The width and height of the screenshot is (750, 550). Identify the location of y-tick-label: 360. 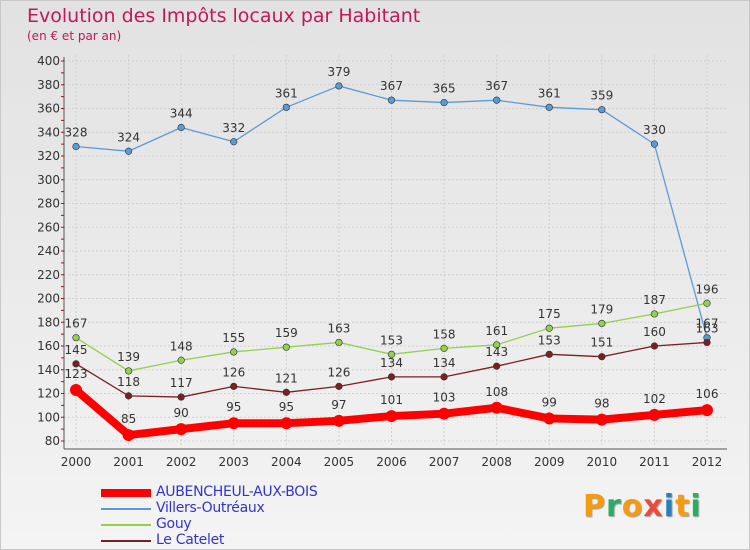
(48, 109).